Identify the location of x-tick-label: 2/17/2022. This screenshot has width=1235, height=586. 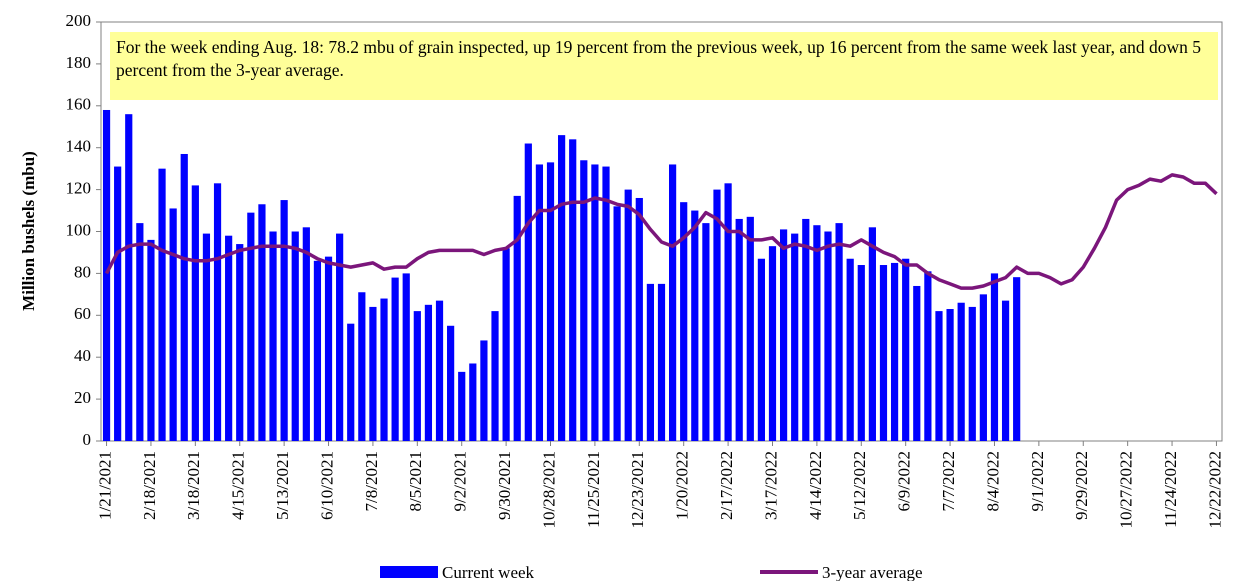
(726, 485).